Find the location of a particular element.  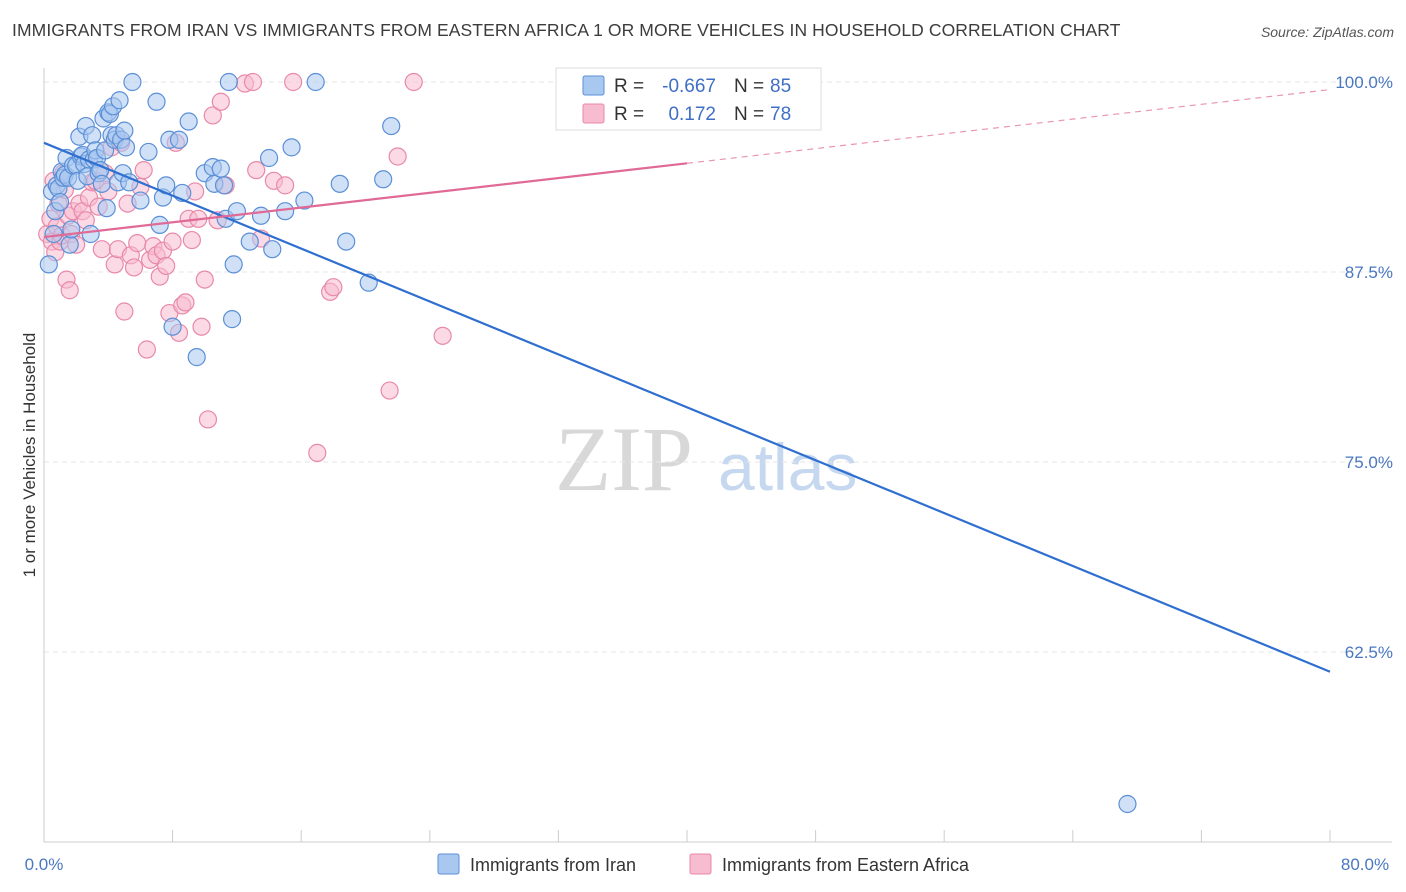

watermark-zip: ZIP is located at coordinates (624, 459).